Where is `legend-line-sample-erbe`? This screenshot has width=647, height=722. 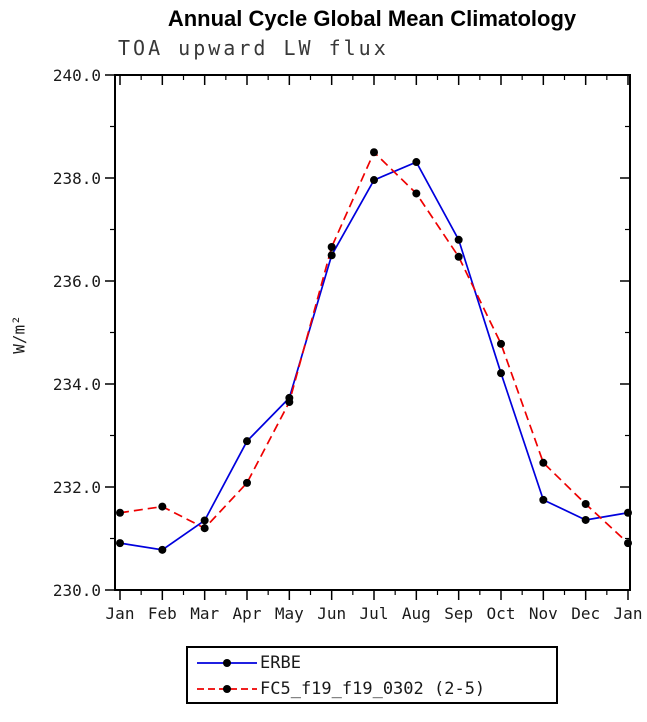 legend-line-sample-erbe is located at coordinates (227, 663).